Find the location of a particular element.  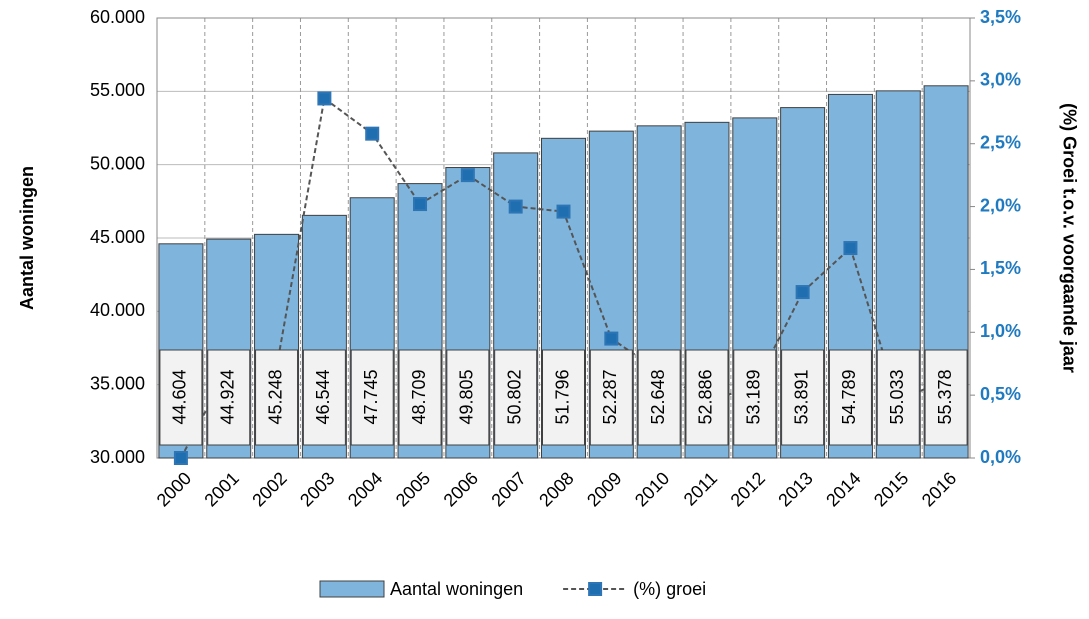

y-tick-label: 35.000 is located at coordinates (117, 383).